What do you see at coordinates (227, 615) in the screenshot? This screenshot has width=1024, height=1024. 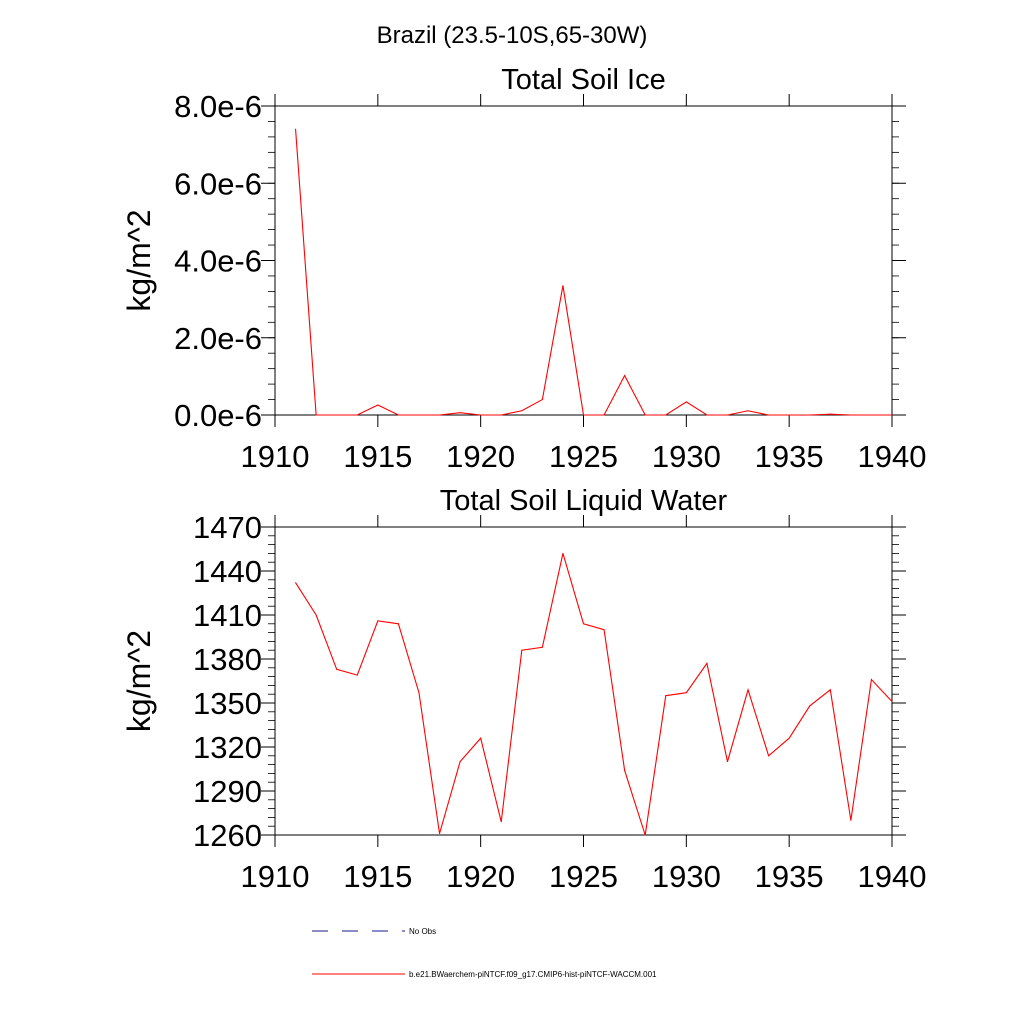 I see `soil-liquid-water-y-tick-label: 1410` at bounding box center [227, 615].